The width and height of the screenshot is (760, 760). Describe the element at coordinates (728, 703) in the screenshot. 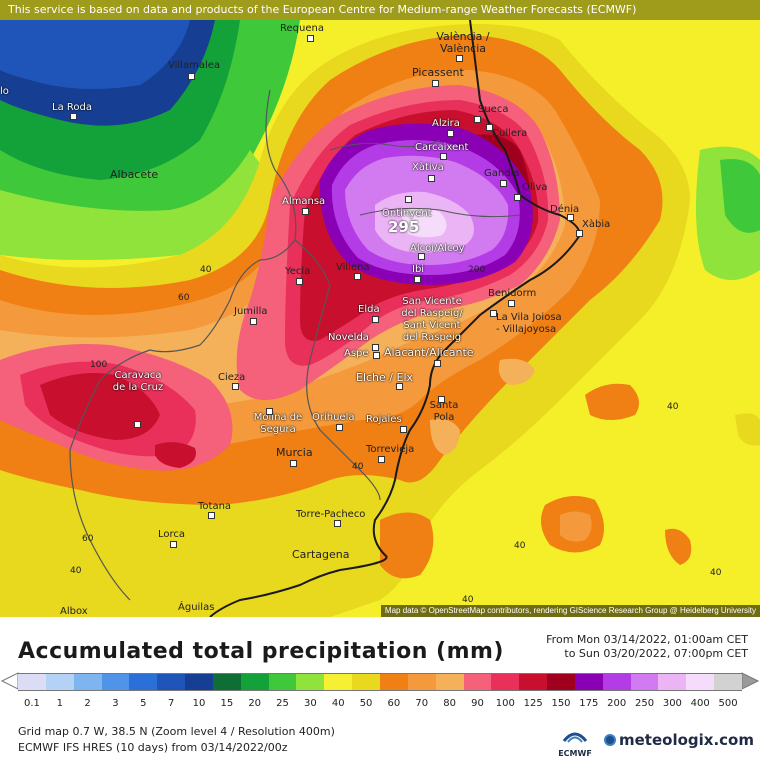

I see `color-tick-label: 500` at that location.